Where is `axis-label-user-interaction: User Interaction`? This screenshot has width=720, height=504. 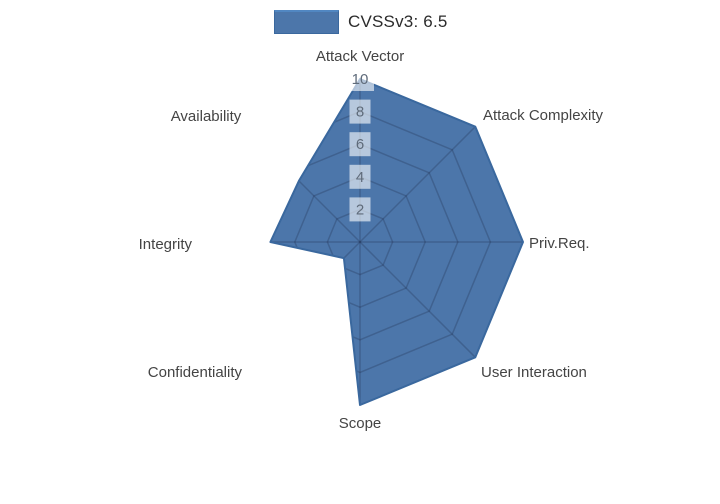 axis-label-user-interaction: User Interaction is located at coordinates (534, 372).